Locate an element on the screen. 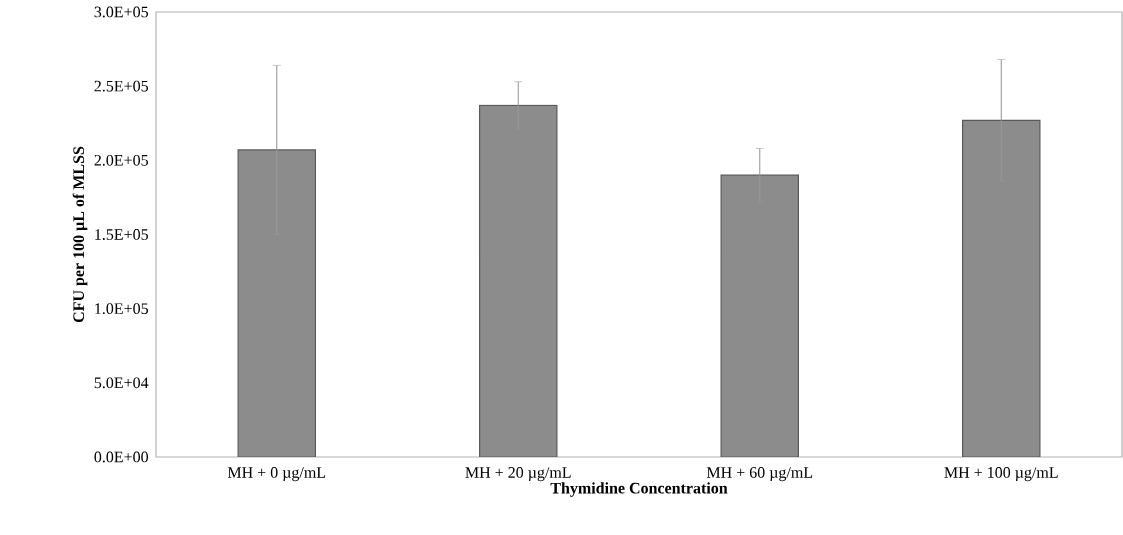 This screenshot has width=1123, height=535. y-tick-label: 2.5E+05 is located at coordinates (121, 86).